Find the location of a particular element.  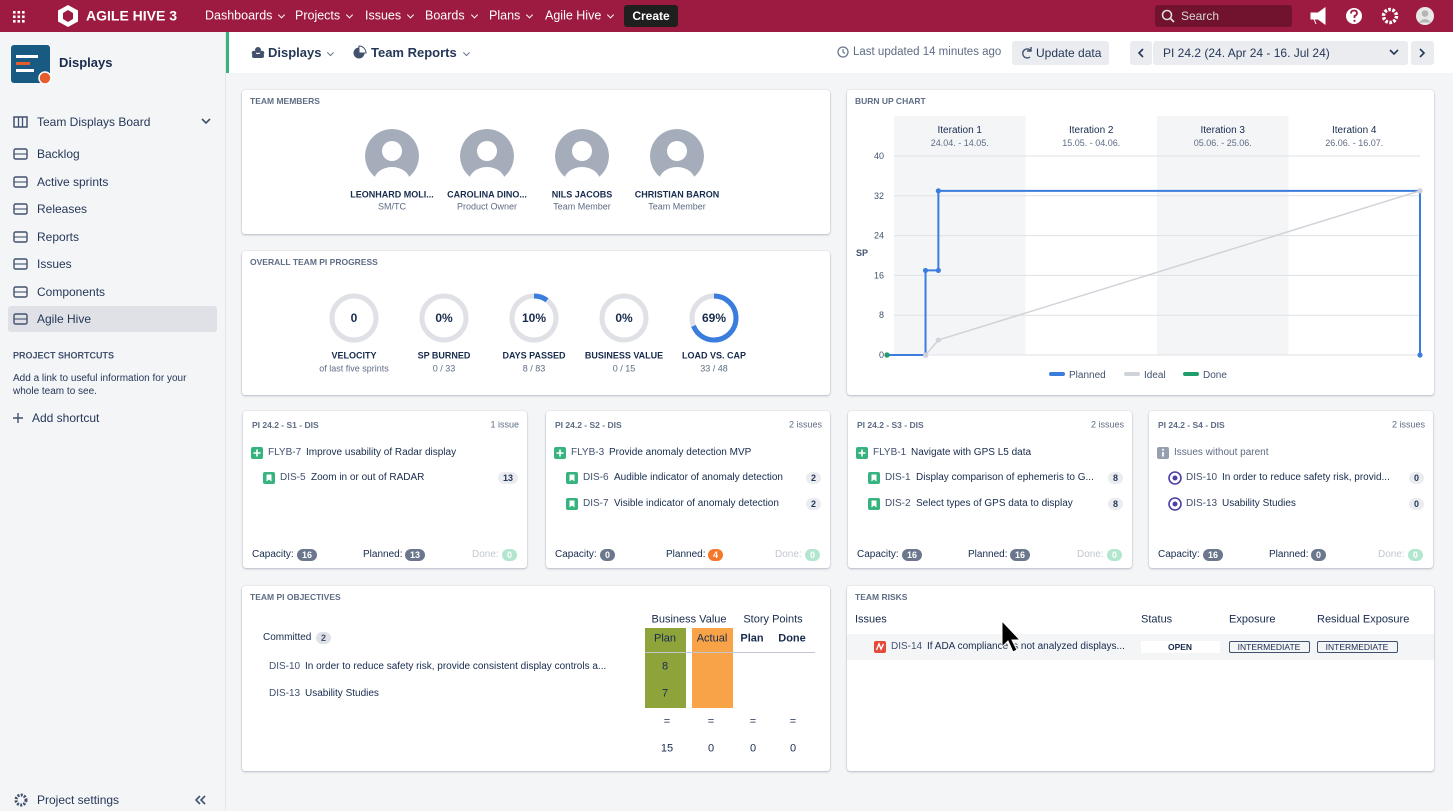

issue-key: DIS-10 is located at coordinates (1202, 477).